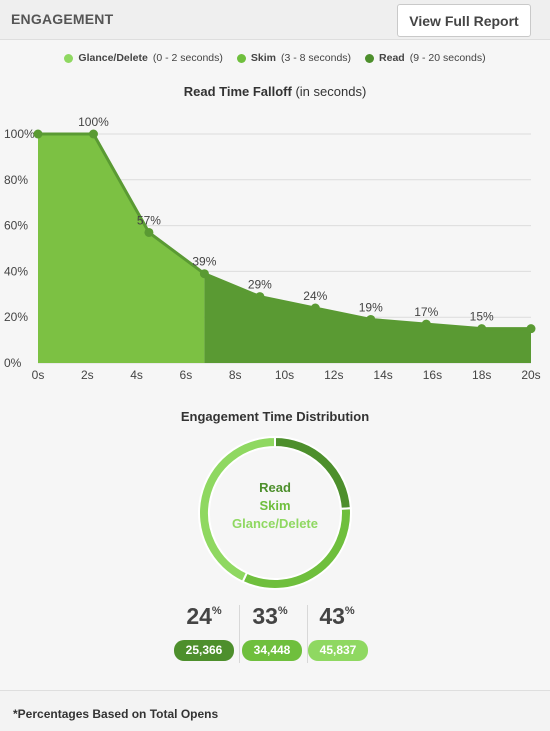  Describe the element at coordinates (204, 650) in the screenshot. I see `stat-read-count: 25,366` at that location.